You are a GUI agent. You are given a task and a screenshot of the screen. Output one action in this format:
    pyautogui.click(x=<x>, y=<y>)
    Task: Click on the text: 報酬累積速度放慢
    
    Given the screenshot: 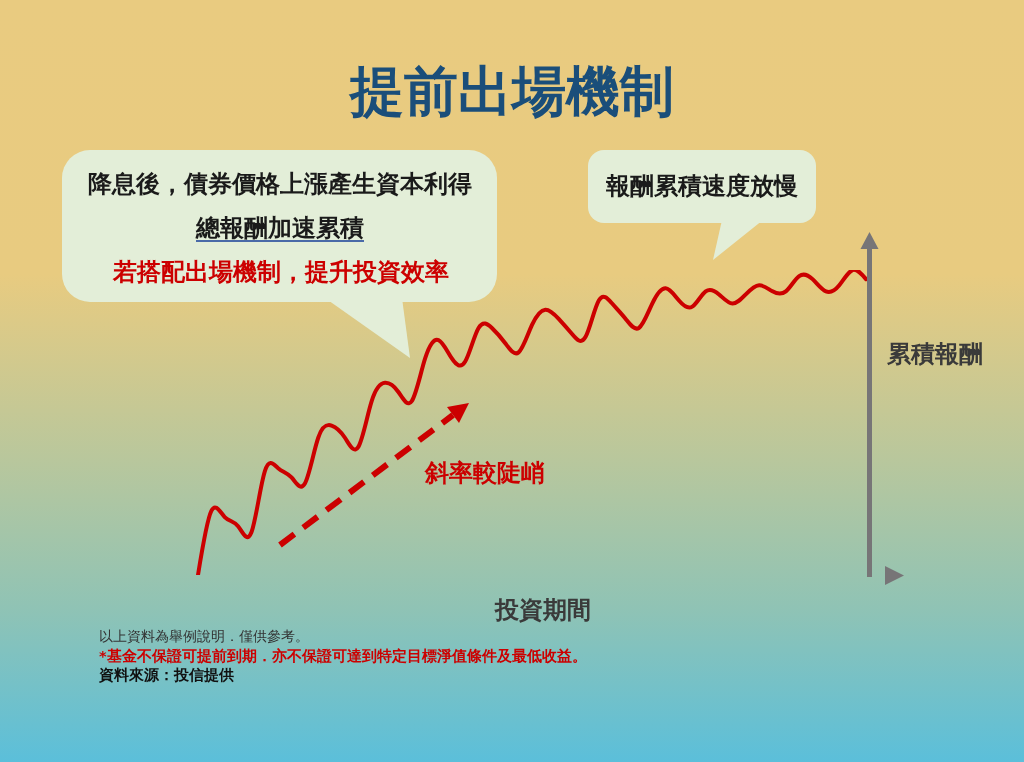 What is the action you would take?
    pyautogui.click(x=702, y=186)
    